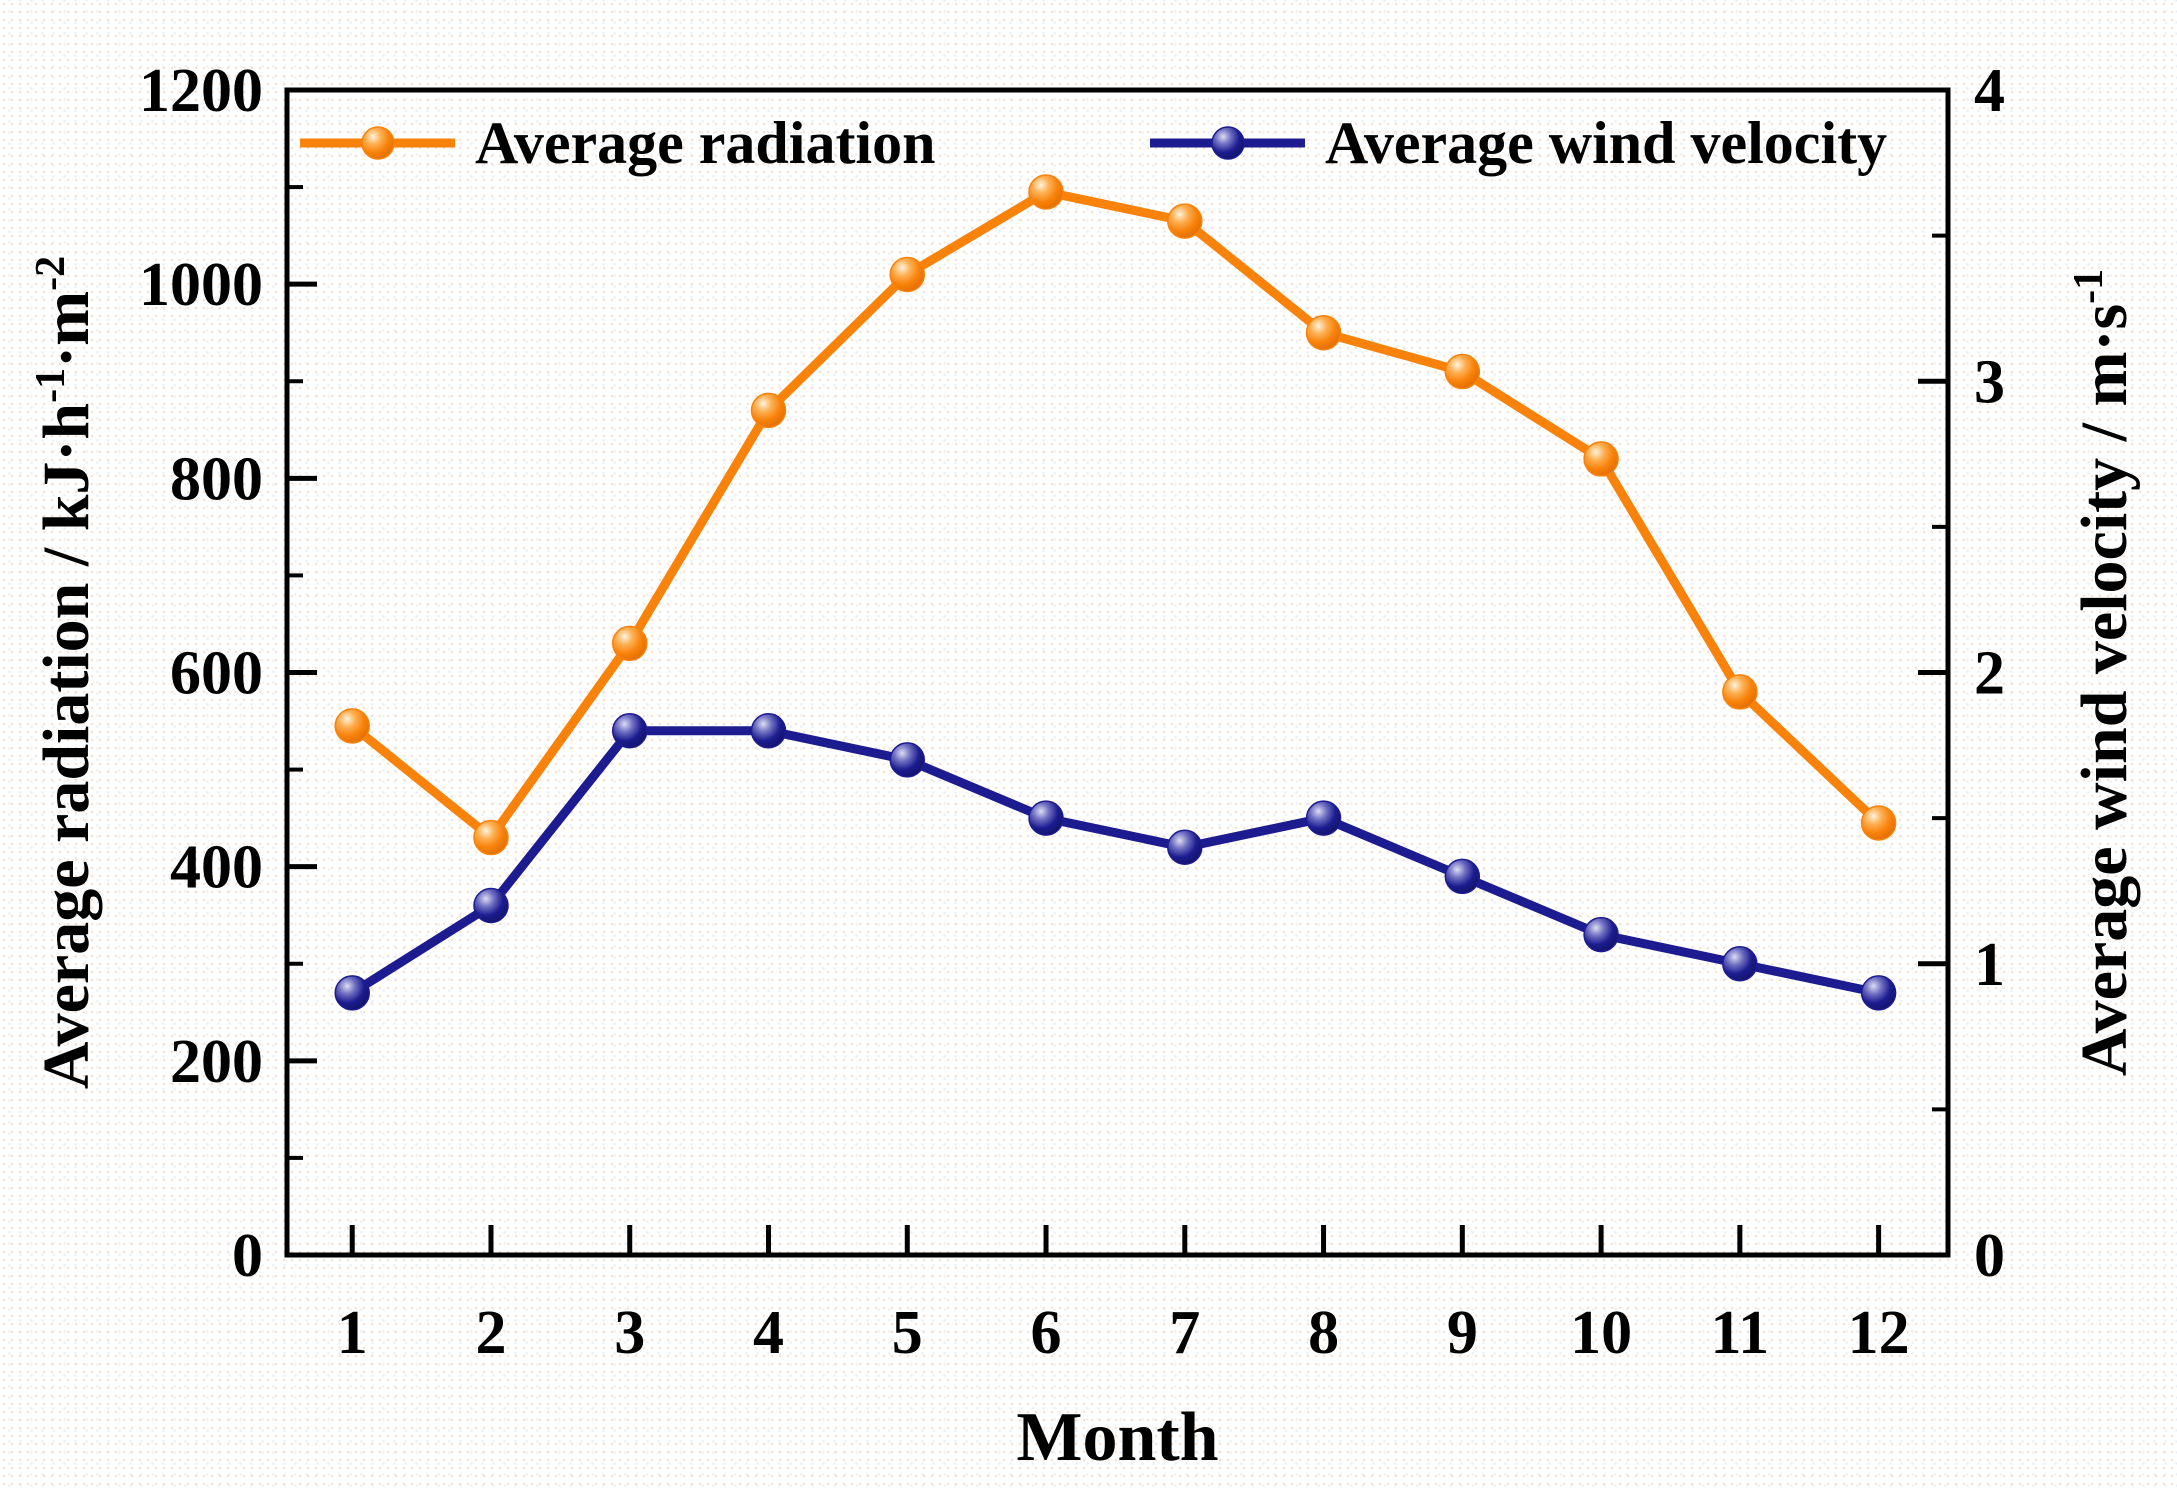  Describe the element at coordinates (1989, 1256) in the screenshot. I see `right-axis-tick-label: 0` at that location.